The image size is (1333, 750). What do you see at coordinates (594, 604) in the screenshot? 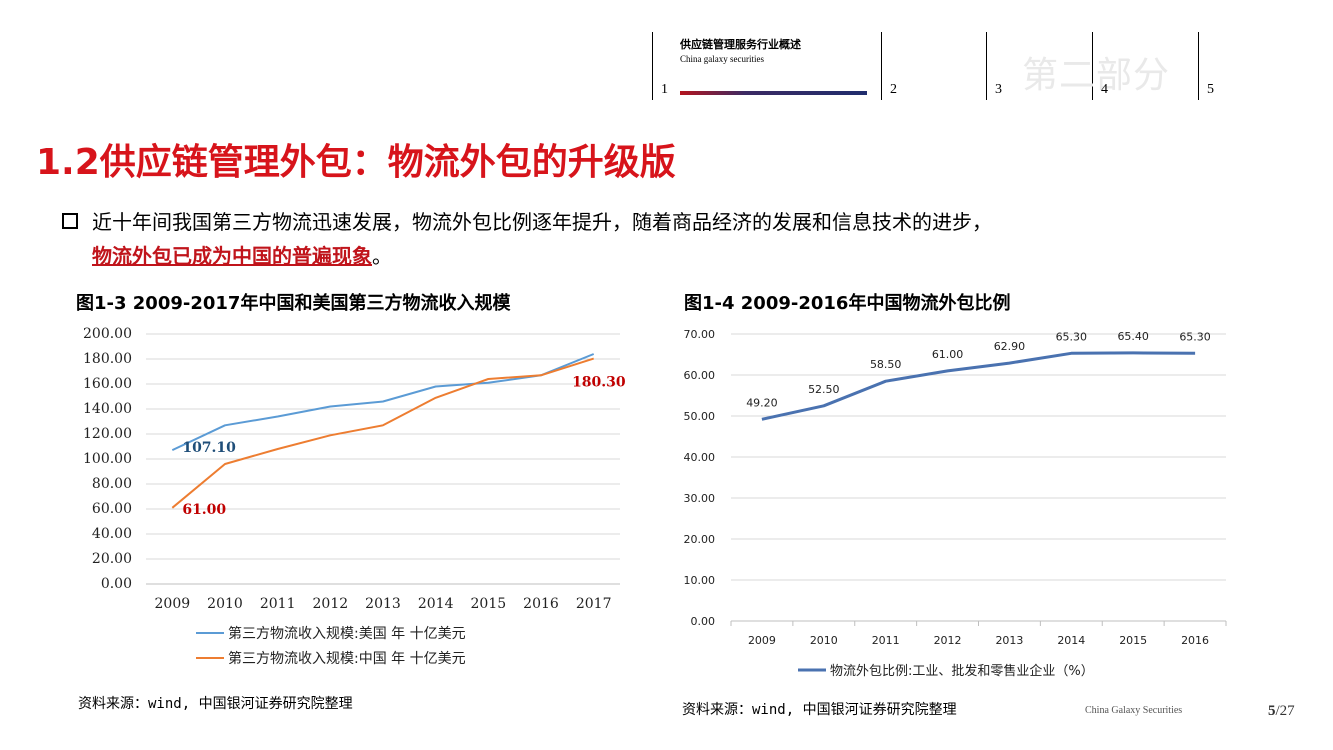
I see `x-tick-label: 2017` at bounding box center [594, 604].